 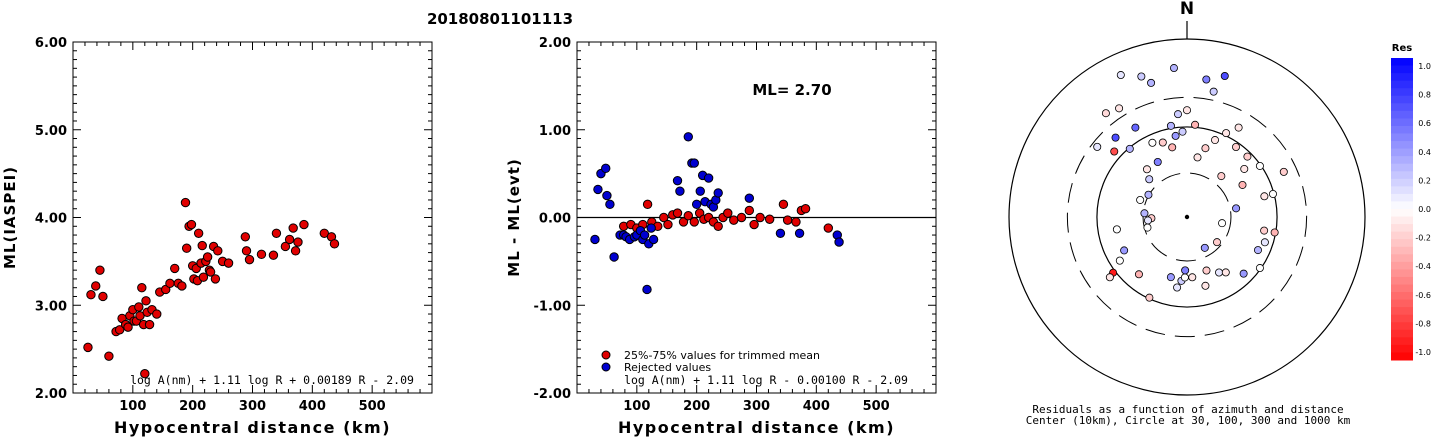 What do you see at coordinates (722, 355) in the screenshot?
I see `legend-accepted-label: 25%-75% values for trimmed mean` at bounding box center [722, 355].